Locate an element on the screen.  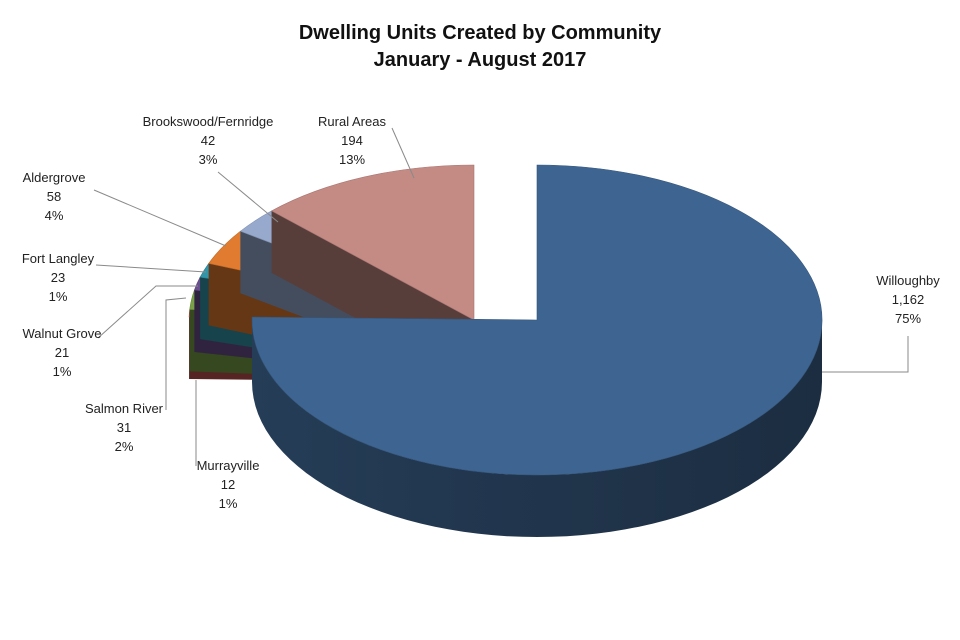
data-label-line: Rural Areas is located at coordinates (352, 121).